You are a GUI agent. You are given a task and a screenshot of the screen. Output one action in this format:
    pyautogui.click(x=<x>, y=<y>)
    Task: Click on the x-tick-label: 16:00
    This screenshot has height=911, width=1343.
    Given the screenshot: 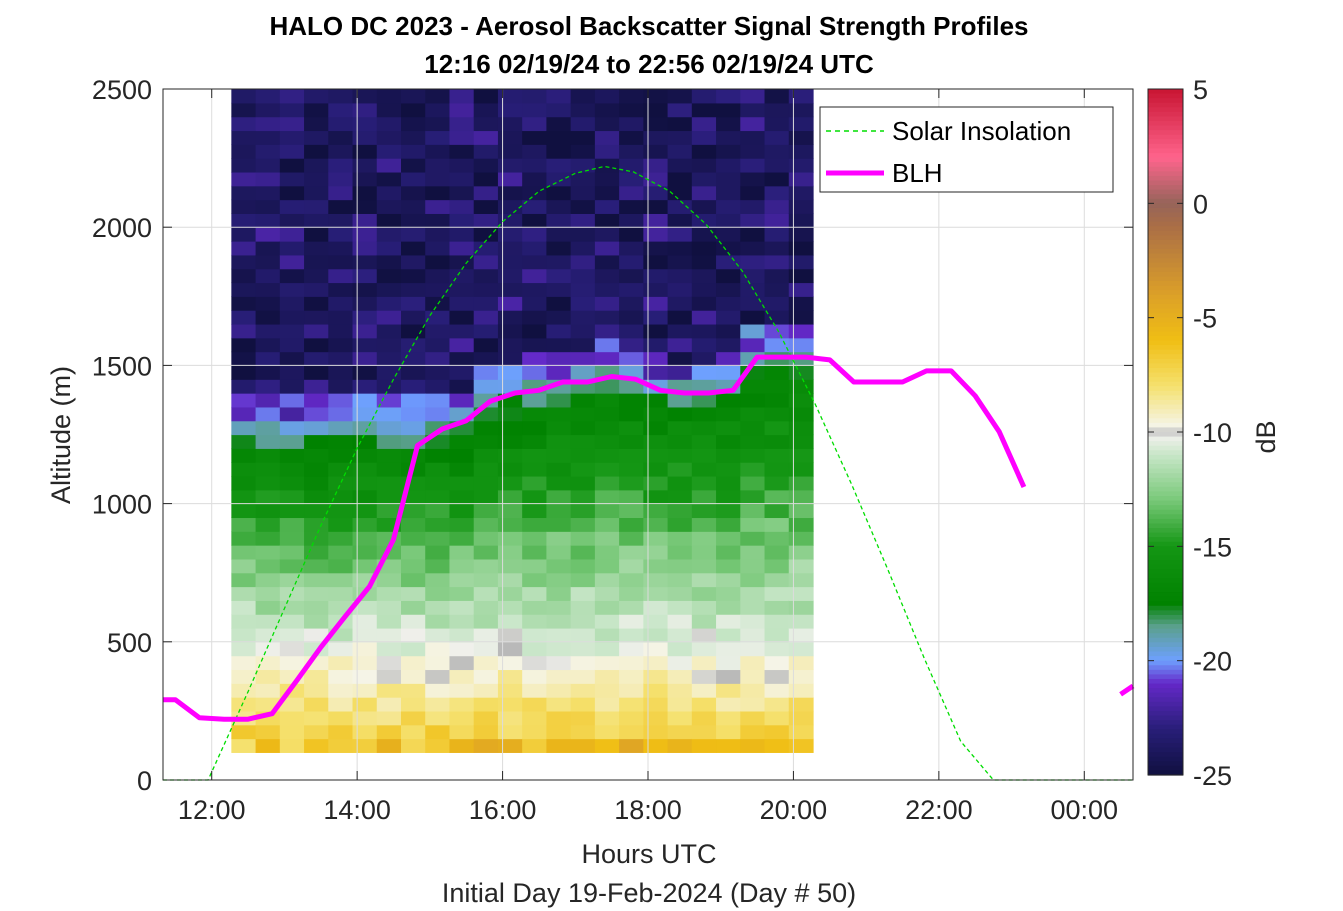 What is the action you would take?
    pyautogui.click(x=503, y=810)
    